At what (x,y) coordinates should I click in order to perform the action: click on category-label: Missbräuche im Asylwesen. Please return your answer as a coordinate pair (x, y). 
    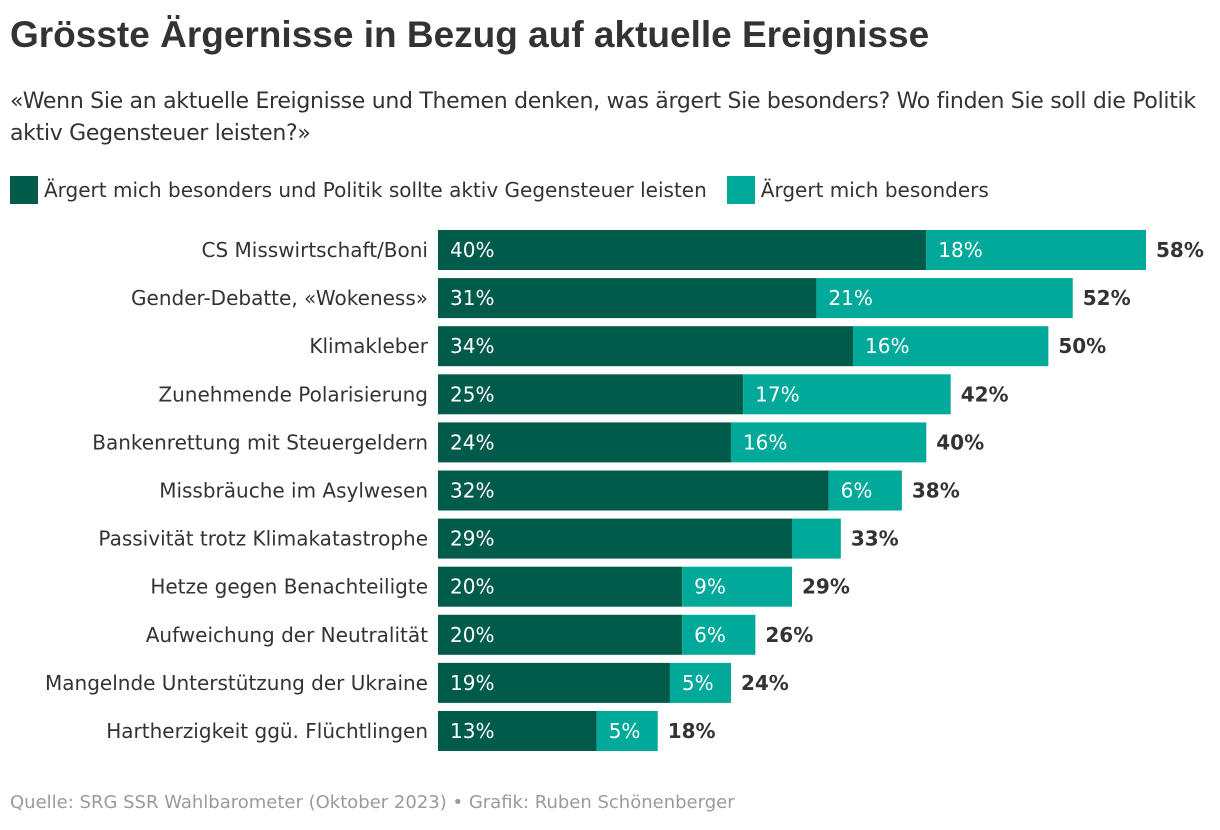
    Looking at the image, I should click on (293, 491).